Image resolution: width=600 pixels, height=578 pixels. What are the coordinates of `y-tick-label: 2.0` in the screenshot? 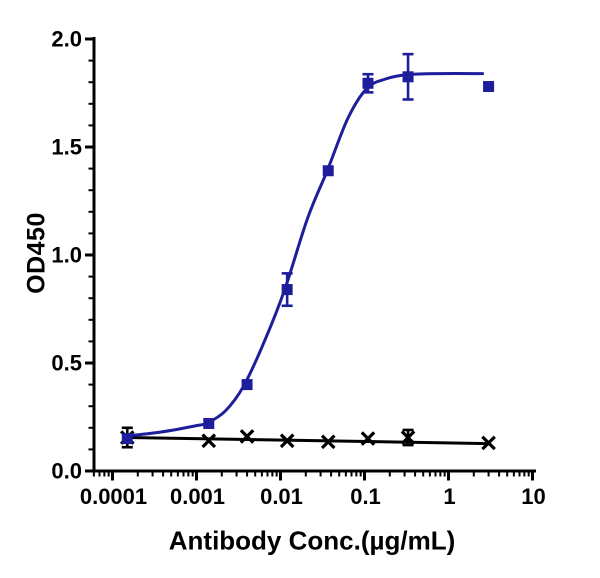 It's located at (66, 39).